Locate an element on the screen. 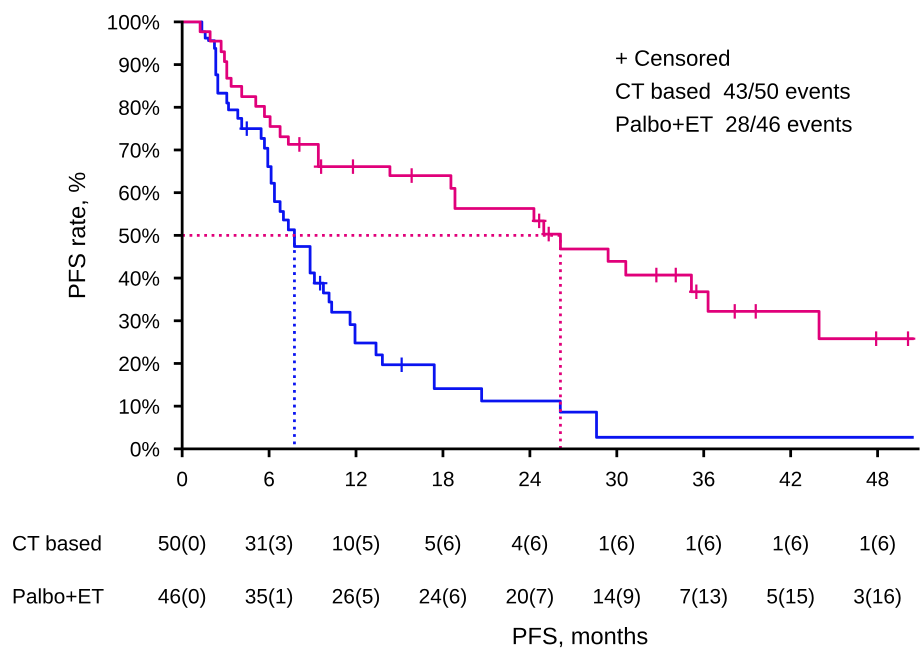 The height and width of the screenshot is (663, 920). text: 20(7) is located at coordinates (529, 598).